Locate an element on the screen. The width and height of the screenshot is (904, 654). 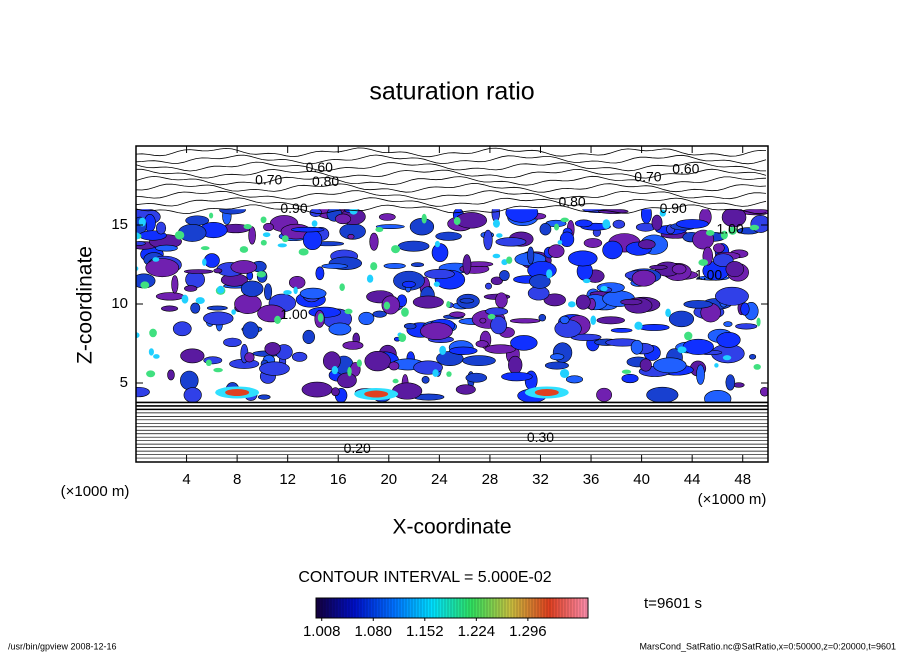
x-unit: (×1000 m) is located at coordinates (732, 499).